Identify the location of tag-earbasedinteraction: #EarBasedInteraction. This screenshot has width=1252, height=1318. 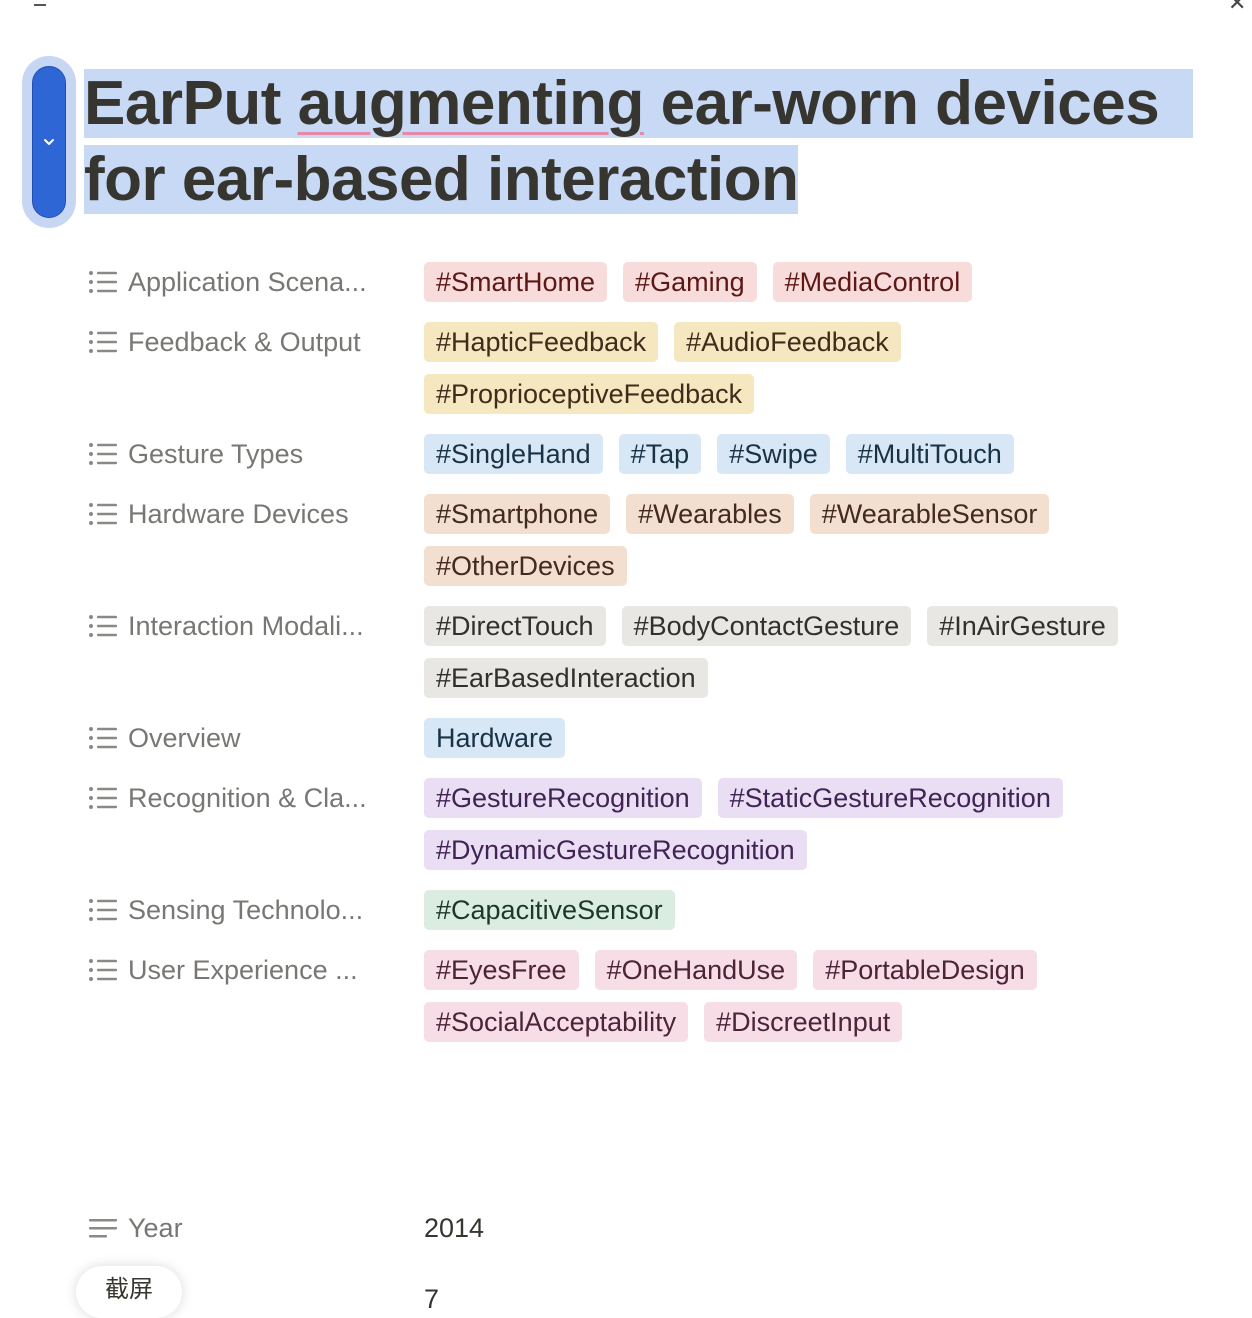
(566, 678).